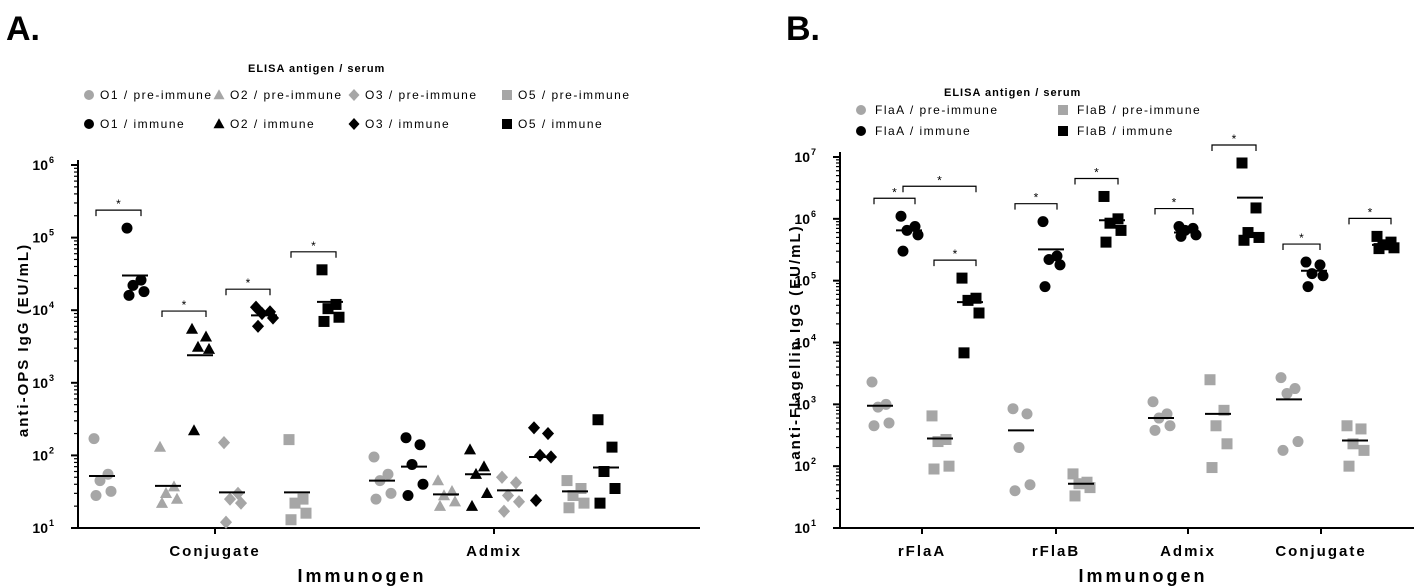 This screenshot has height=588, width=1421. Describe the element at coordinates (923, 131) in the screenshot. I see `legend-entry: FlaA / immune` at that location.